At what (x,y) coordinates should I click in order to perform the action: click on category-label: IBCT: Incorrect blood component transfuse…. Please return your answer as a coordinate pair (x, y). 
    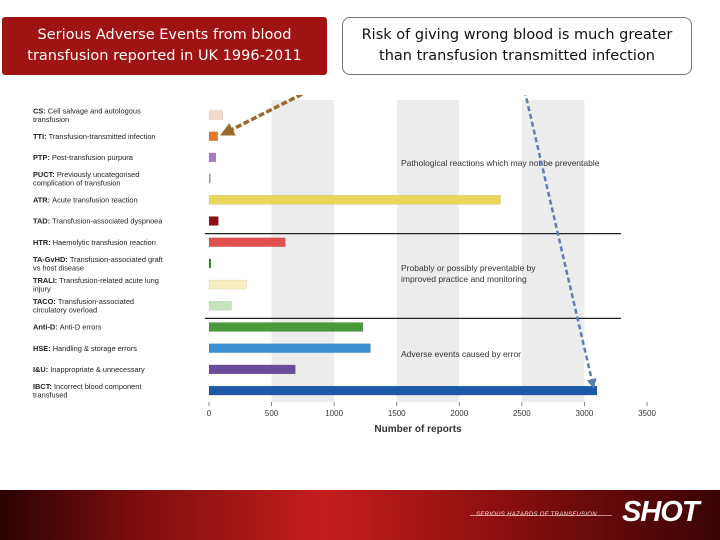
    Looking at the image, I should click on (87, 391).